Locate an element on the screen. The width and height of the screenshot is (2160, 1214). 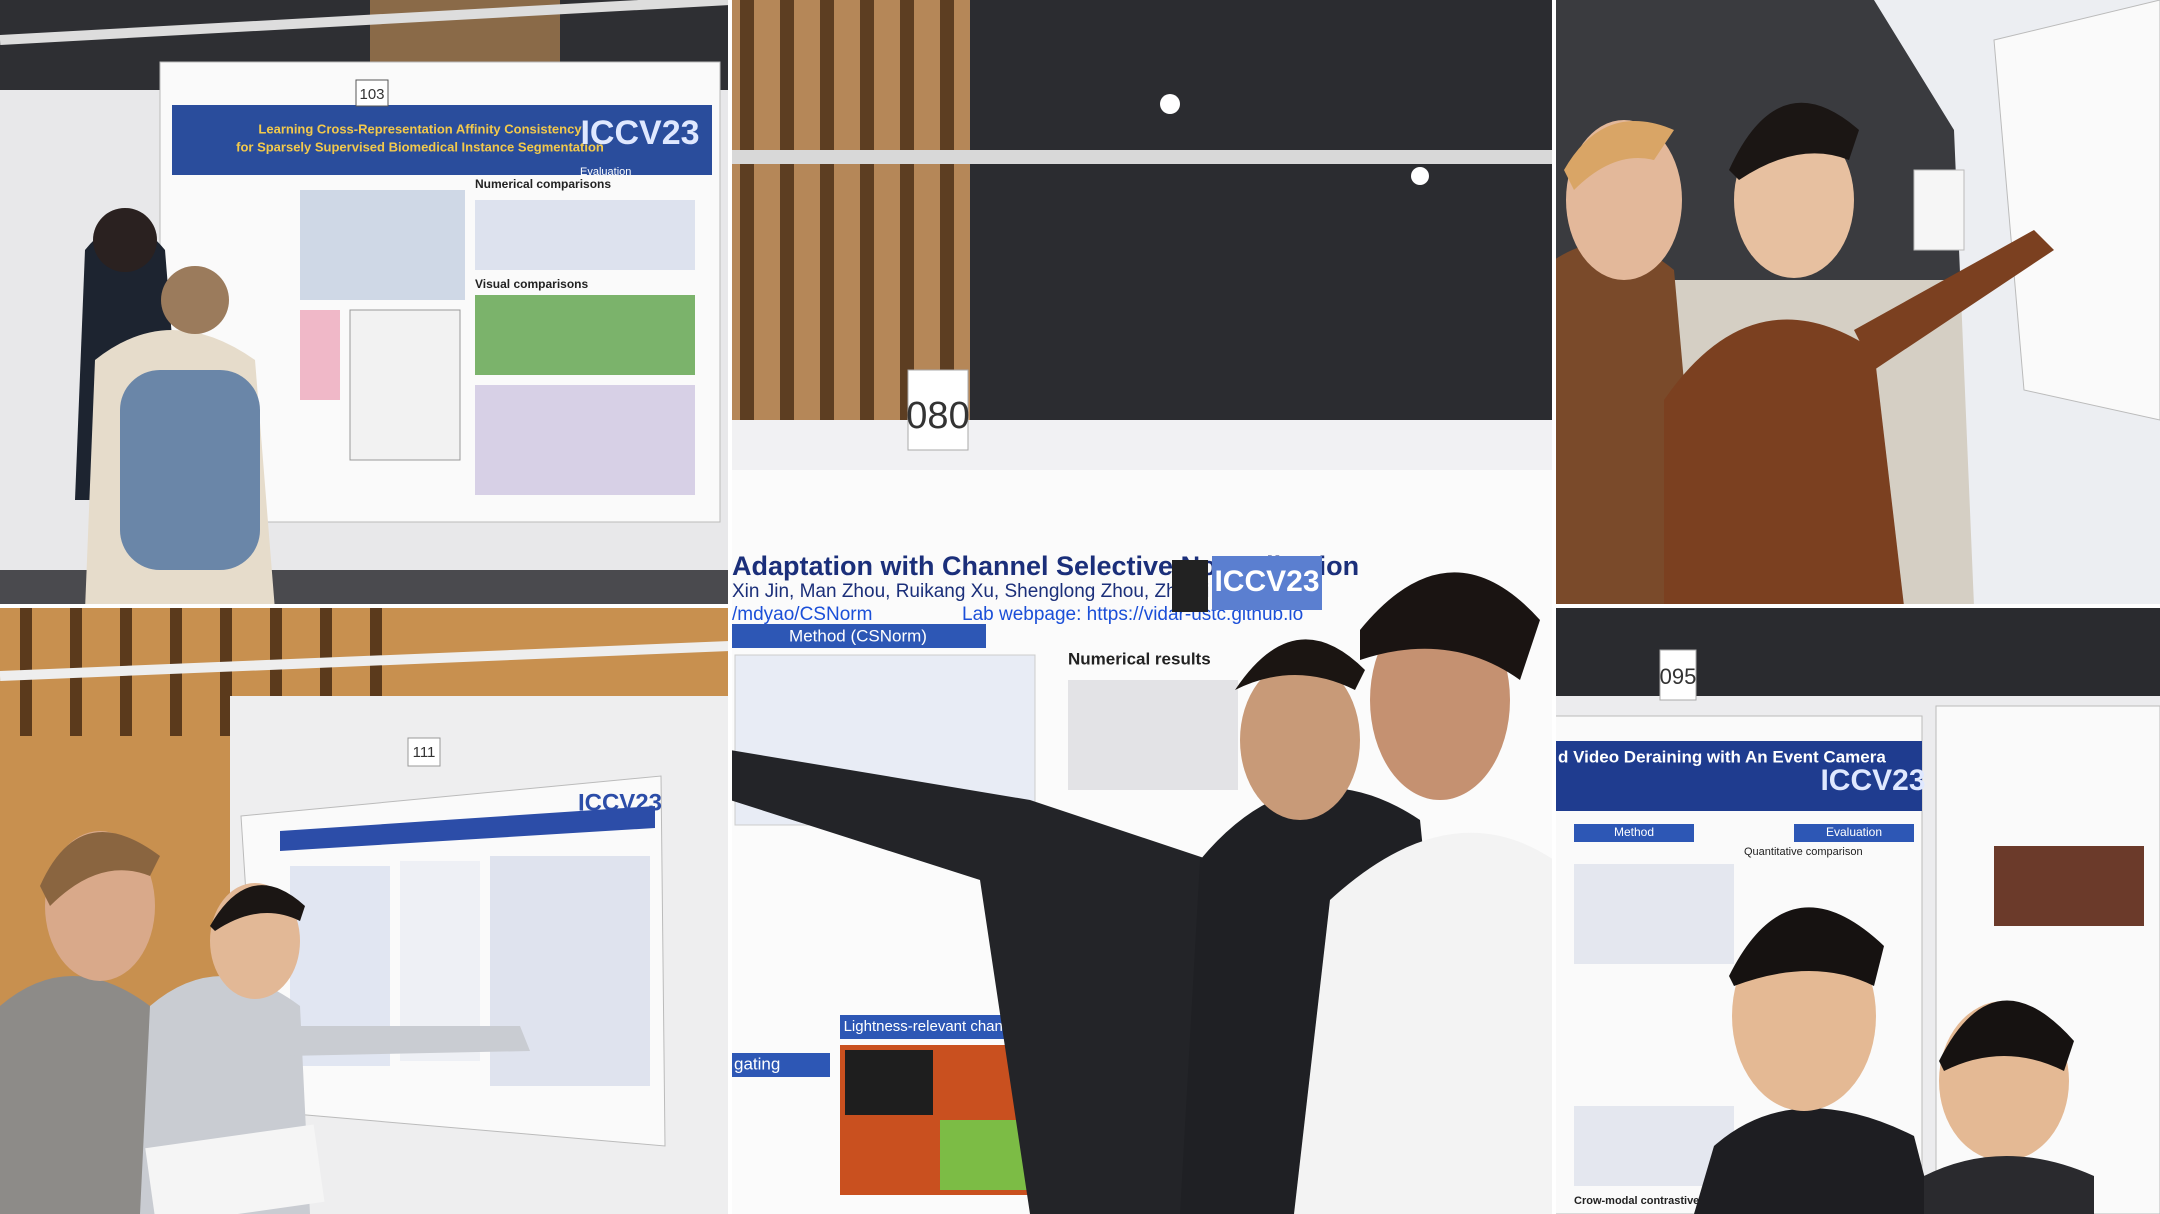
section-heading: Method is located at coordinates (1634, 832).